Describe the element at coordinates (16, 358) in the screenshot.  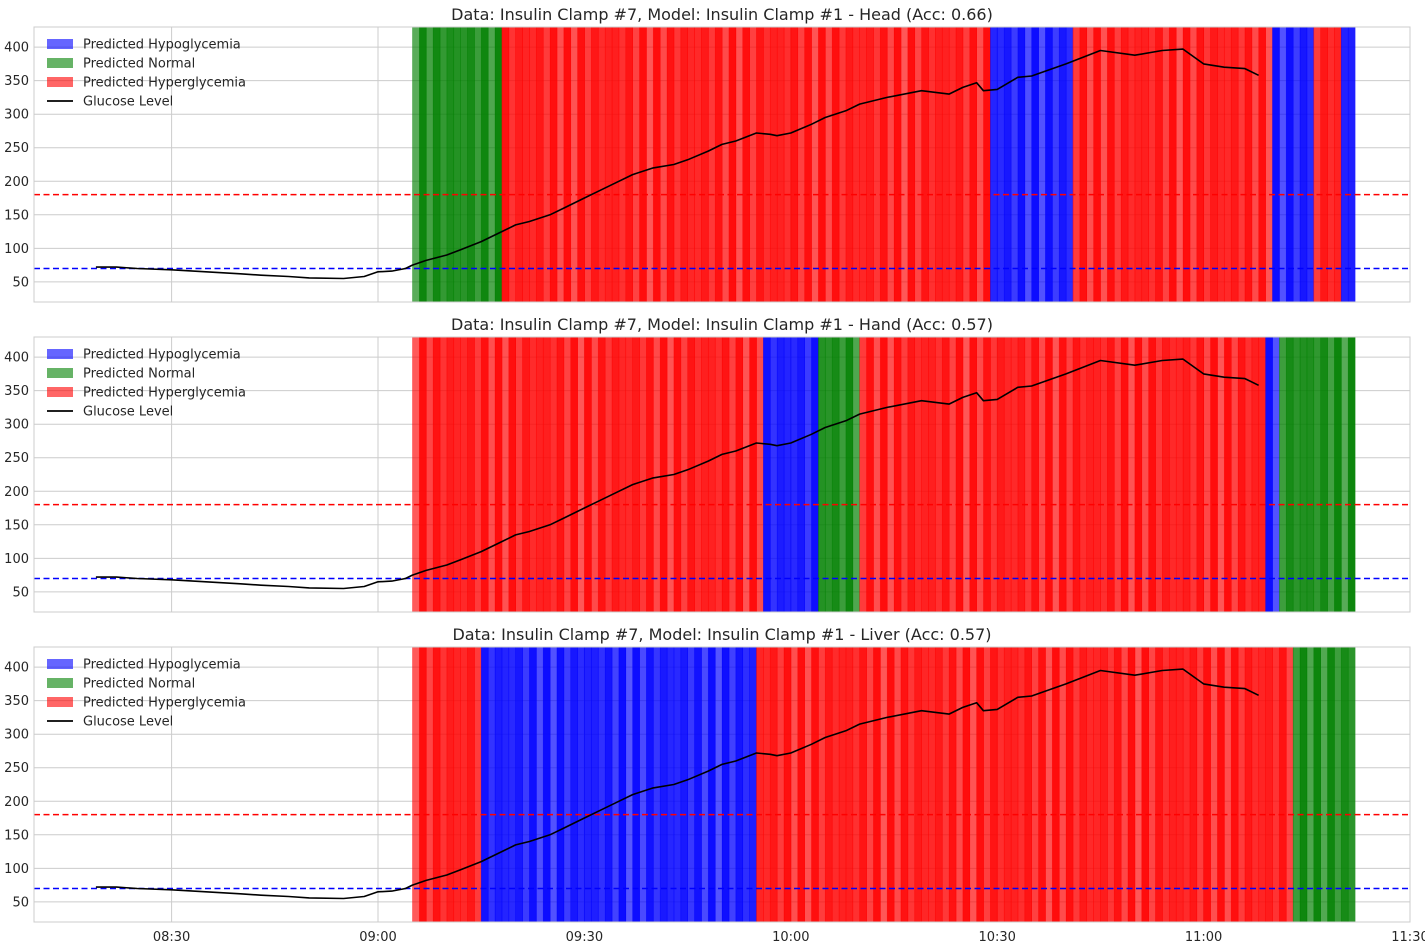
I see `y-tick-label: 400` at that location.